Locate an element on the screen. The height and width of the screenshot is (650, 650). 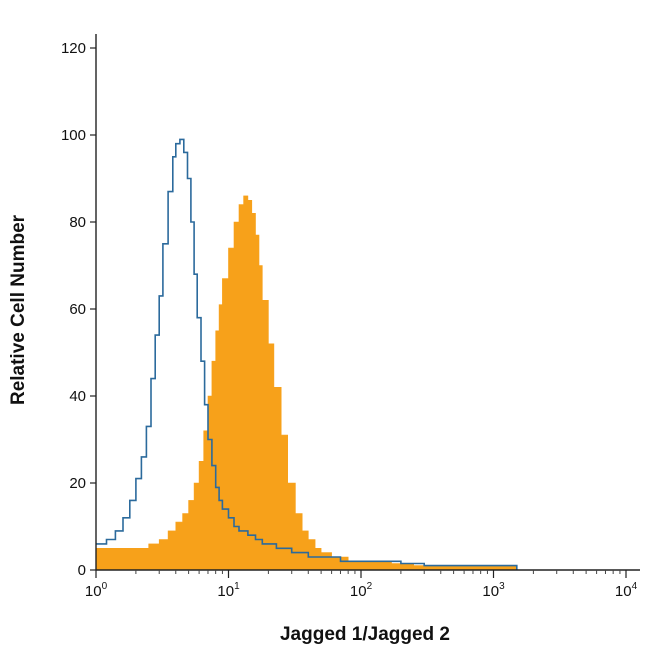
x-tick-label: 10⁰ is located at coordinates (96, 590).